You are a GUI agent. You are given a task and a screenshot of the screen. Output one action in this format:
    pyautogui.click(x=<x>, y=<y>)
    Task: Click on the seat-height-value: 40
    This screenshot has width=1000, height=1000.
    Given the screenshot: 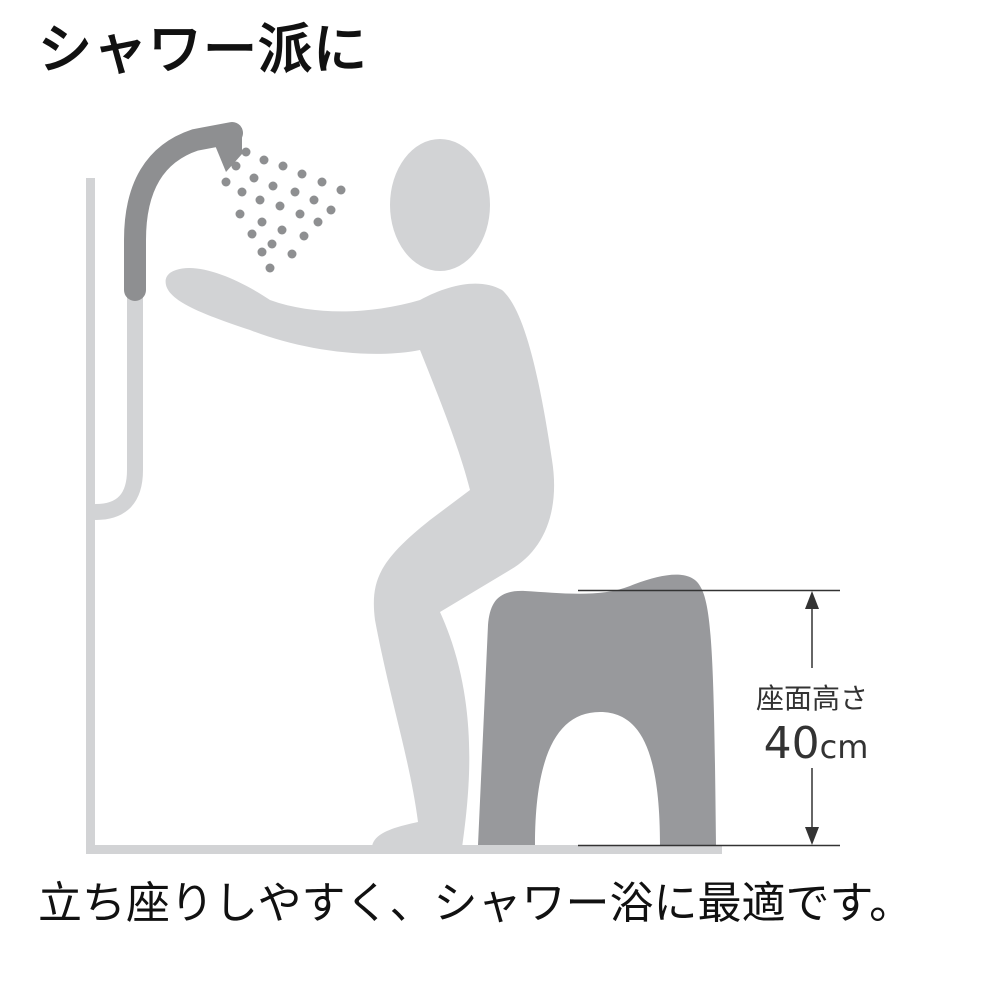 What is the action you would take?
    pyautogui.click(x=792, y=743)
    